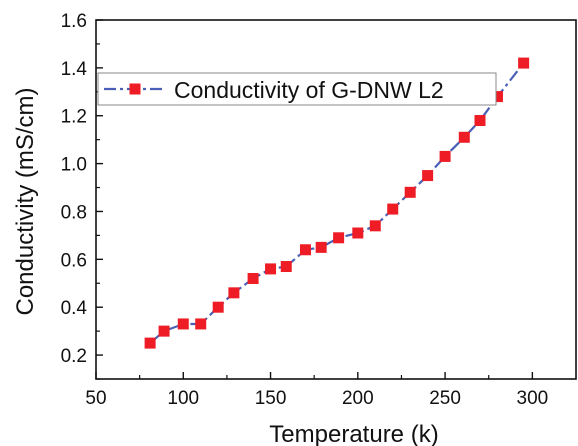 This screenshot has height=446, width=578. Describe the element at coordinates (353, 433) in the screenshot. I see `x-axis-title: Temperature (k)` at that location.